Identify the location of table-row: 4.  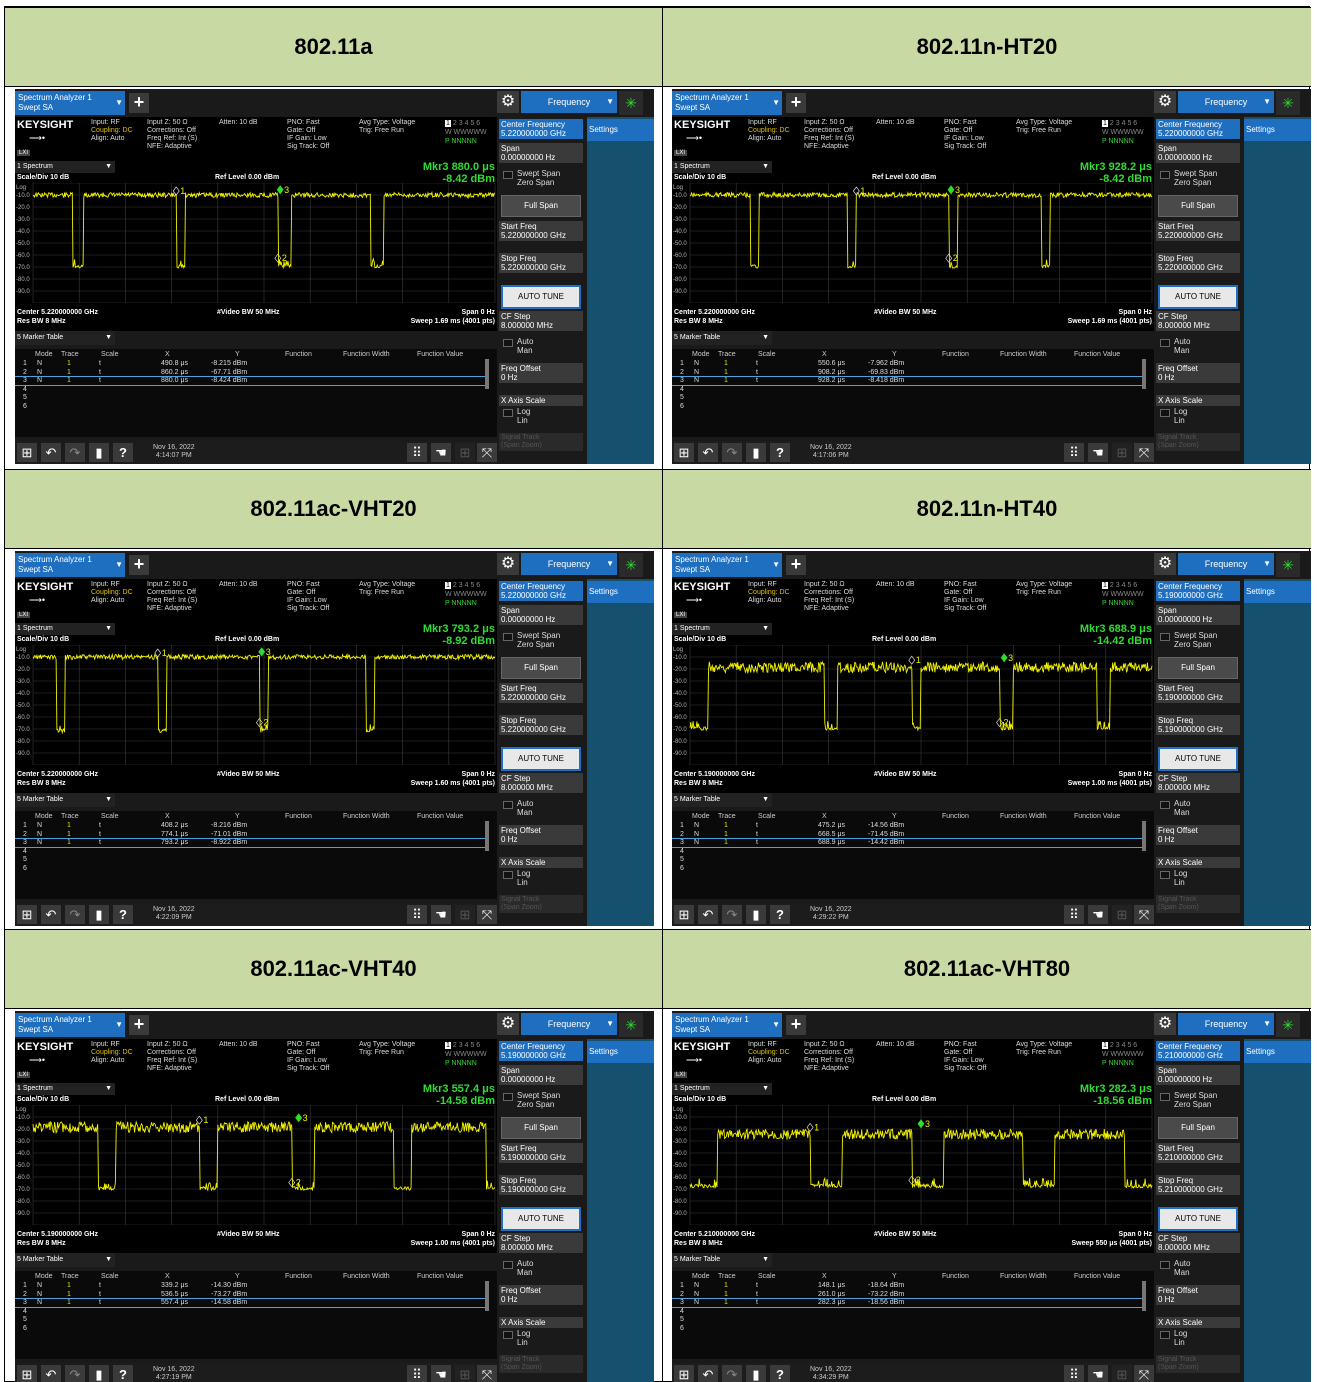
(250, 1312).